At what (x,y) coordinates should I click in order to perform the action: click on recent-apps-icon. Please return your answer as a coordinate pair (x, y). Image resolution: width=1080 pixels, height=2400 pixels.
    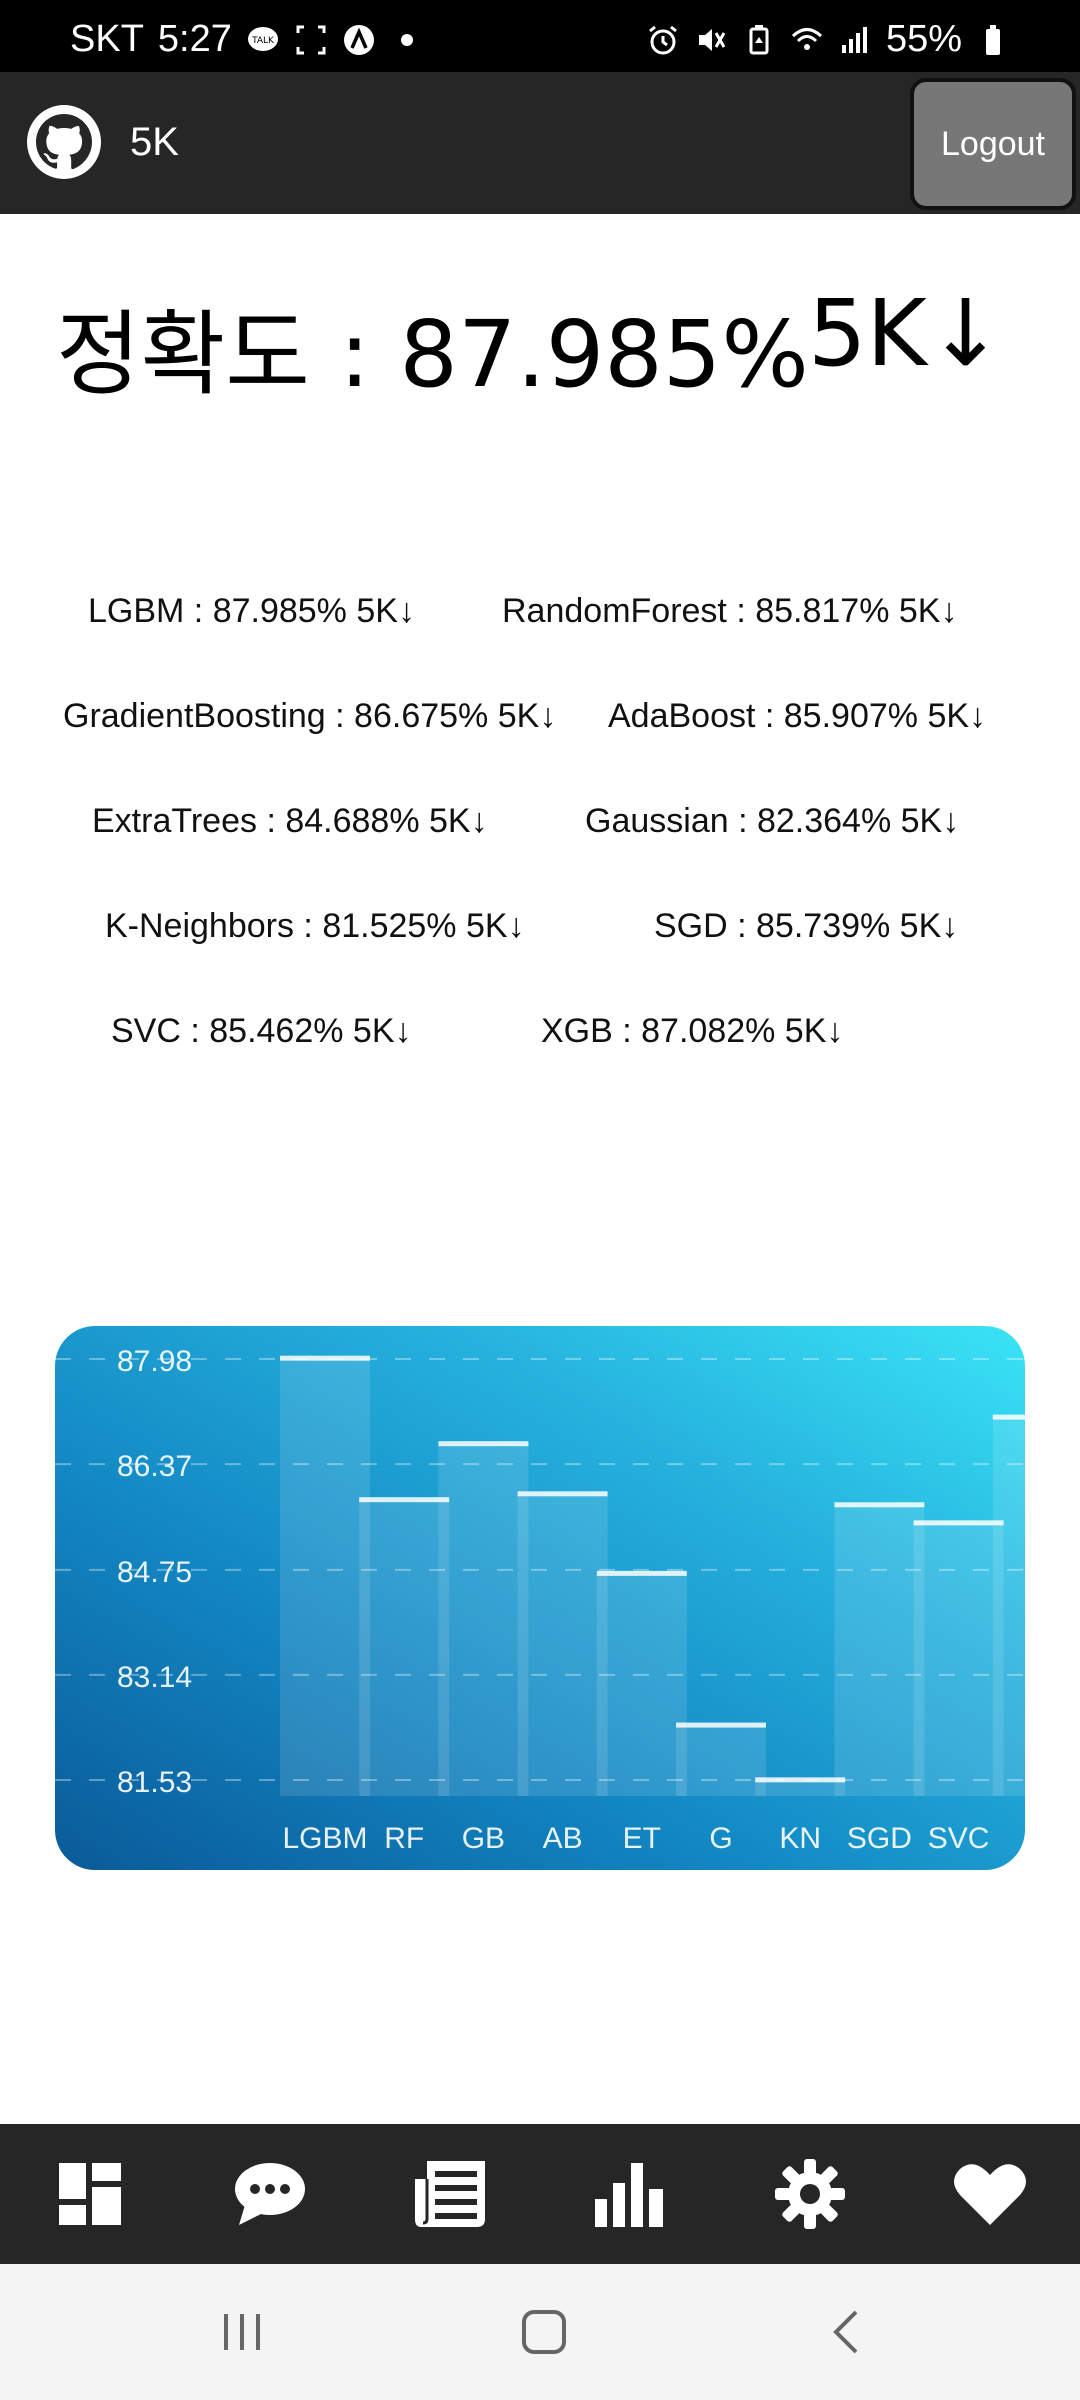
    Looking at the image, I should click on (242, 2332).